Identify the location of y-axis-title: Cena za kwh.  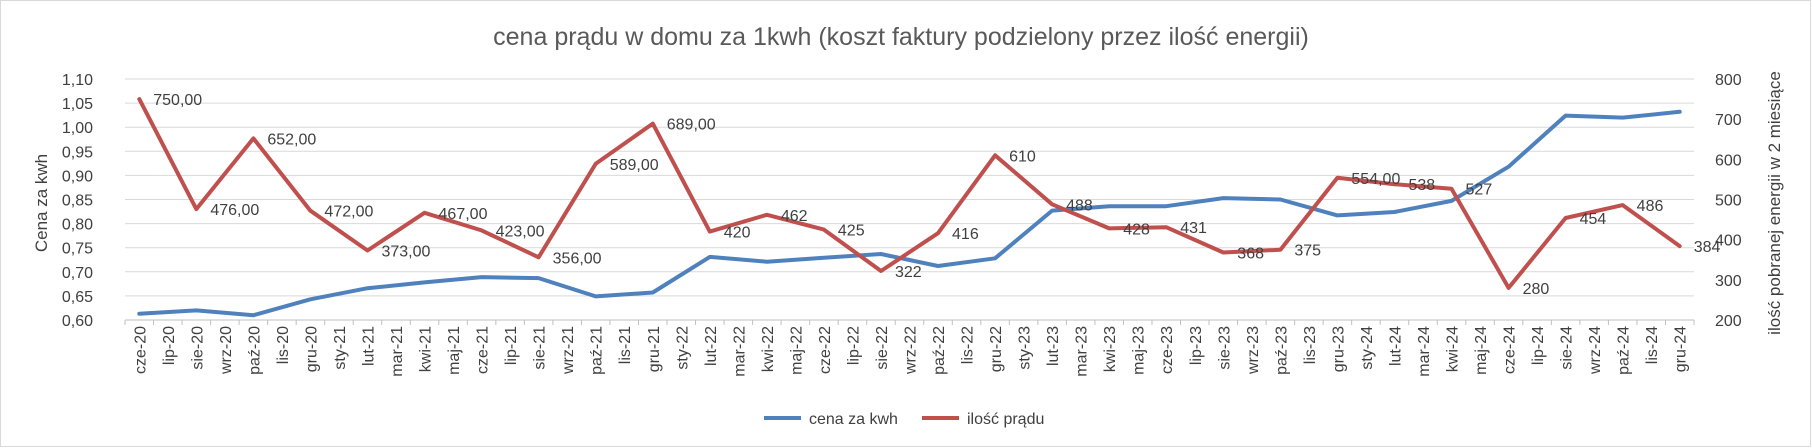
(41, 203).